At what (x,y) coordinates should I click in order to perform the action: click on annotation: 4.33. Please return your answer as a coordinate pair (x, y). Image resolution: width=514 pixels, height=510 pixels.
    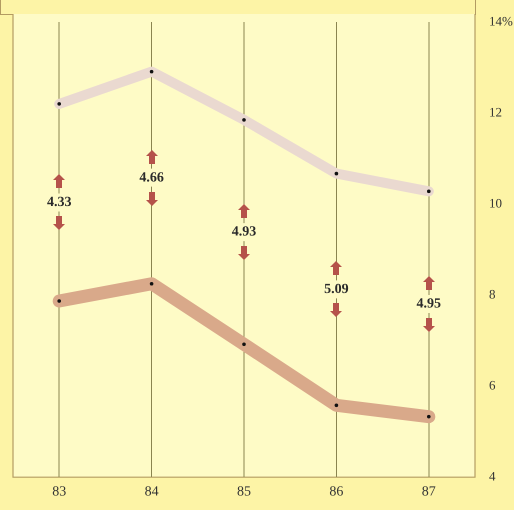
    Looking at the image, I should click on (59, 202).